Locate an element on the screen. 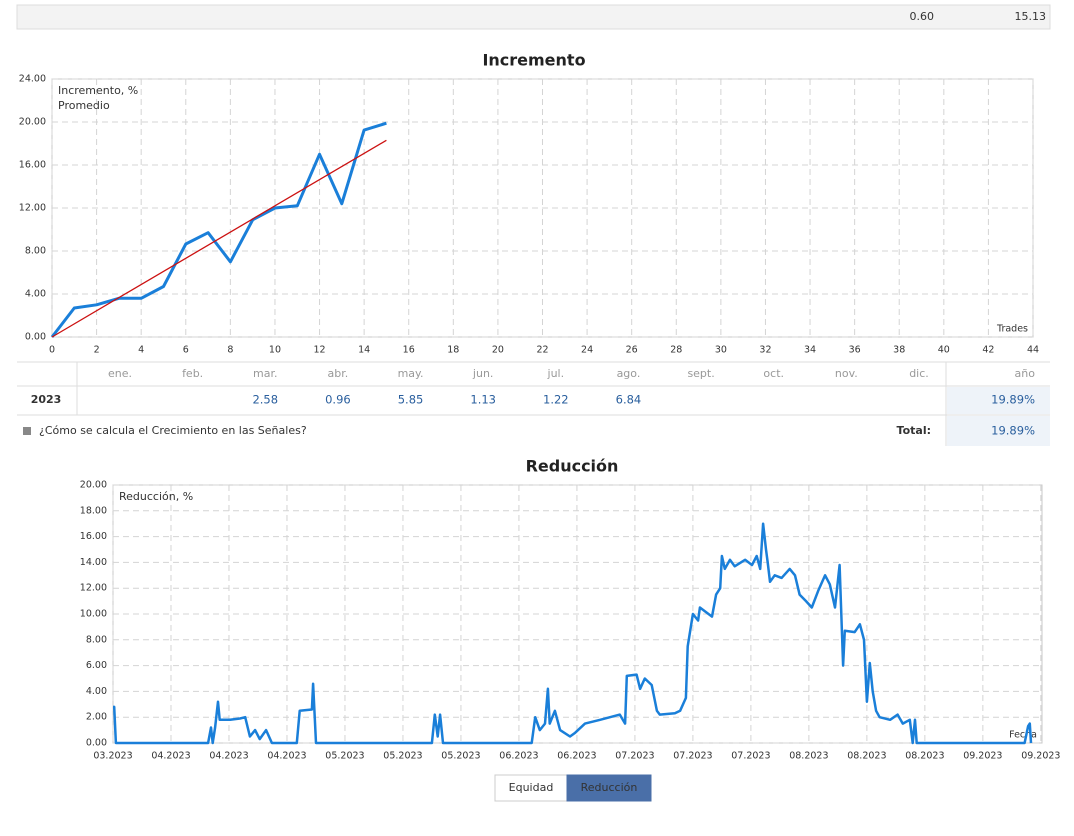 The width and height of the screenshot is (1074, 836). tab-label: Equidad is located at coordinates (531, 787).